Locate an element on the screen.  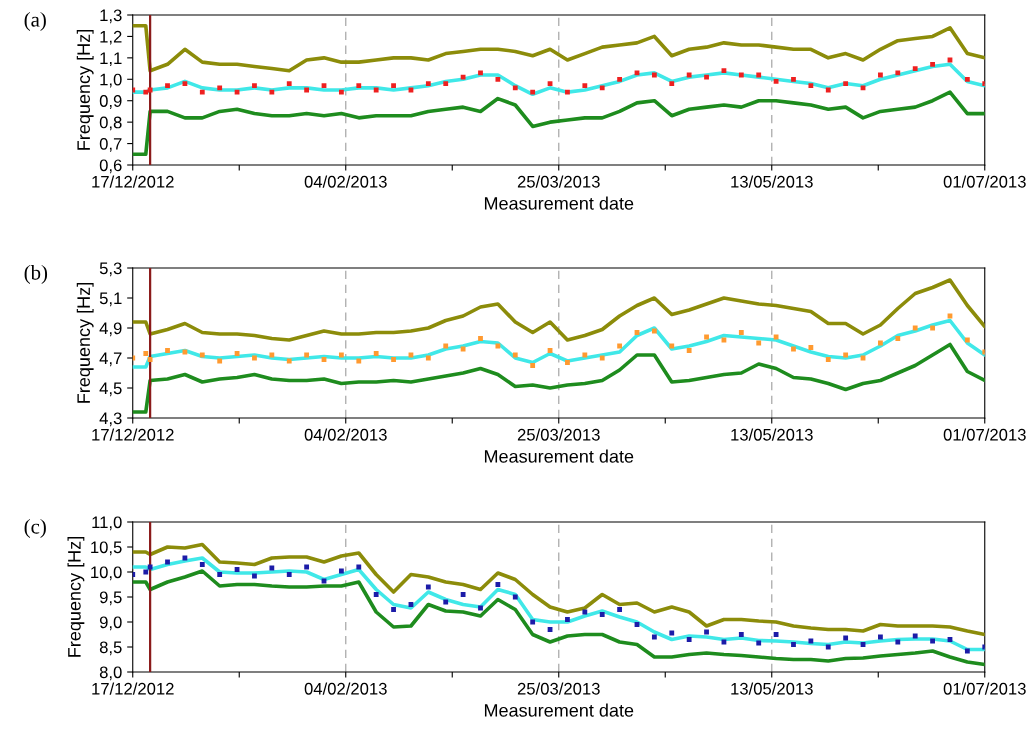
y-tick-label: 0,7 is located at coordinates (110, 144).